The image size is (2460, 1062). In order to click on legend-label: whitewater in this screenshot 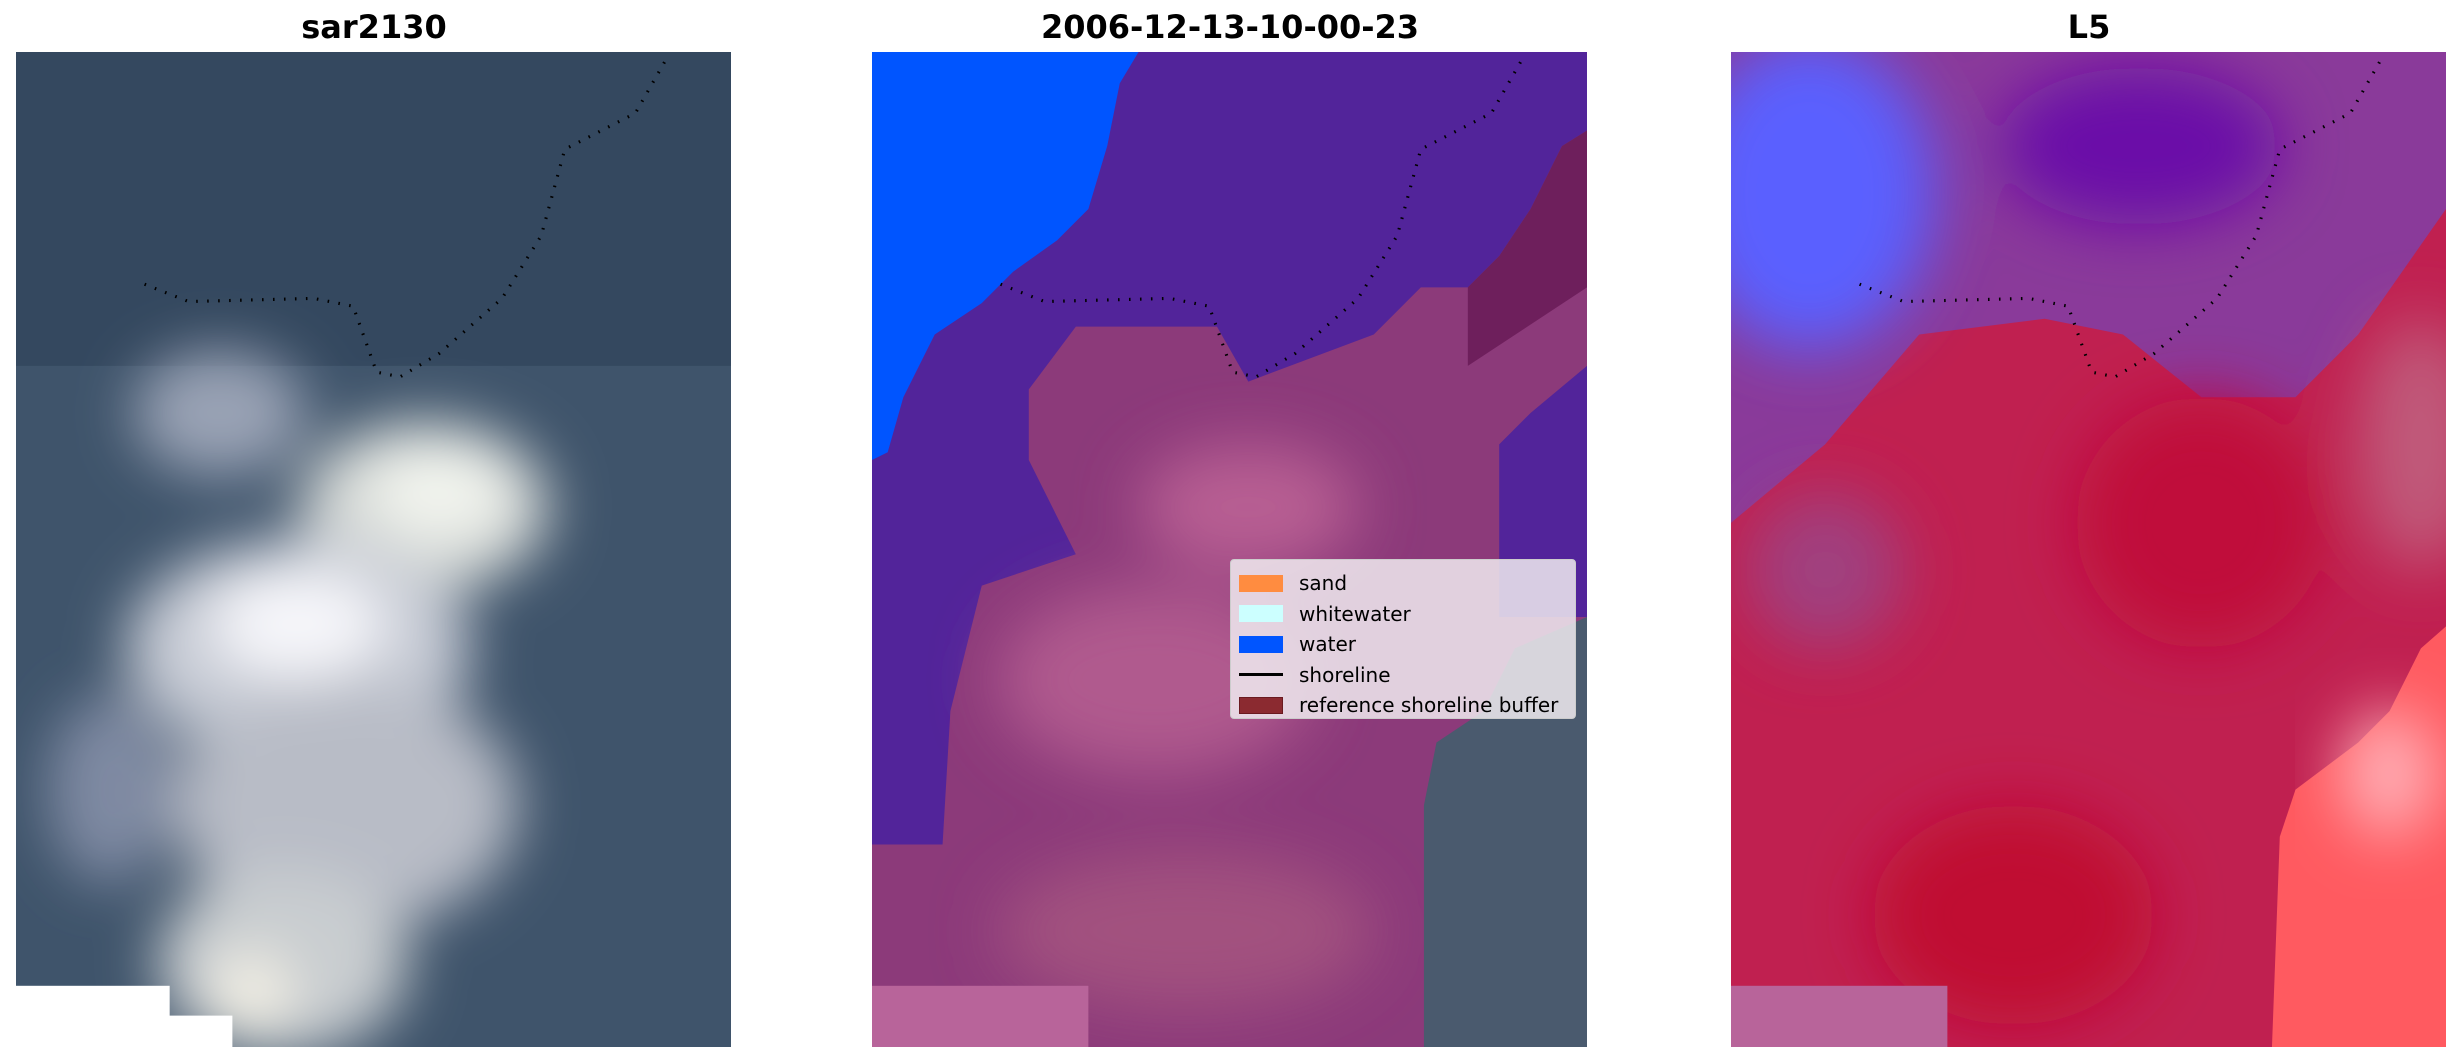, I will do `click(1355, 613)`.